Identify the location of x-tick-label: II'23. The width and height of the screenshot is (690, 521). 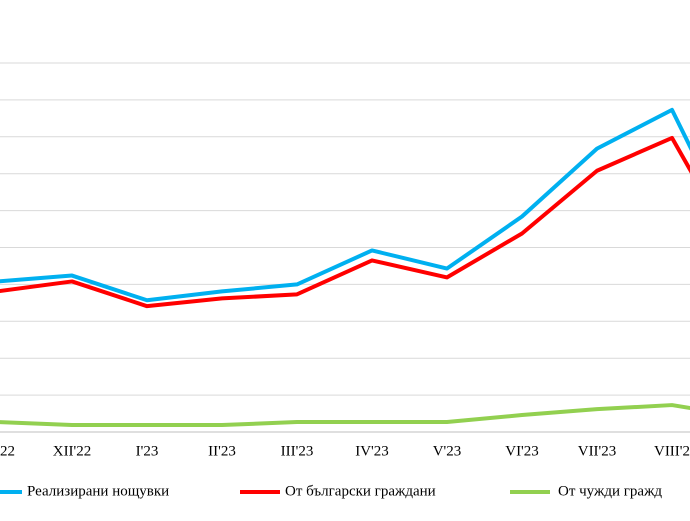
(222, 451).